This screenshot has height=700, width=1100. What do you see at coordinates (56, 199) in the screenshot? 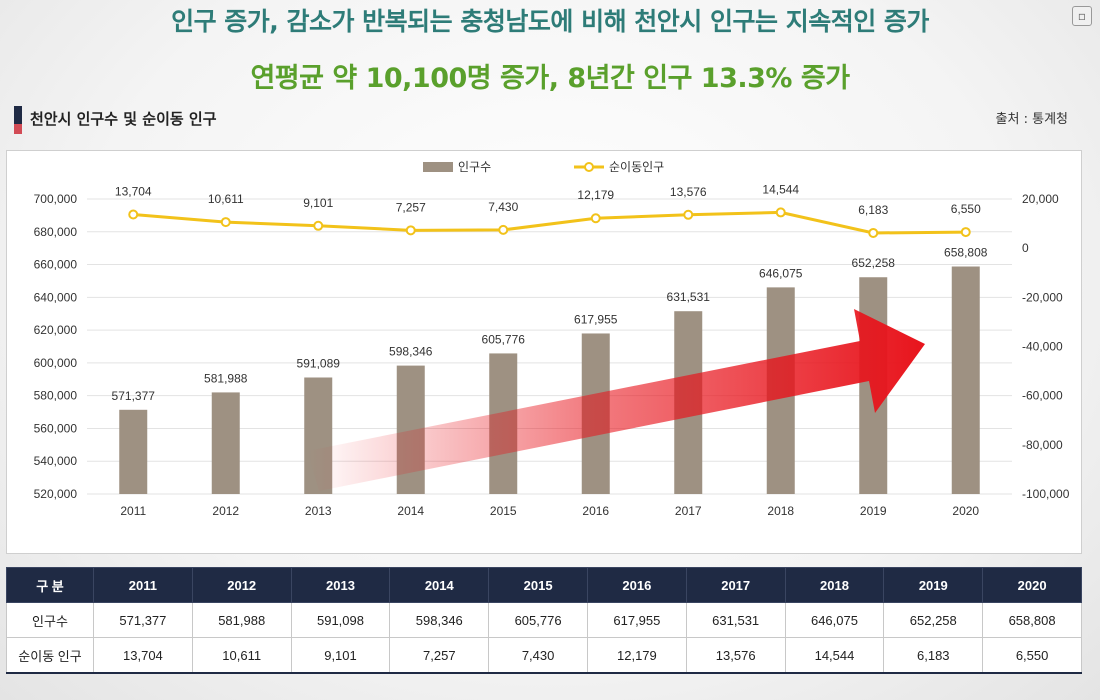
I see `y-left-tick-label: 700,000` at bounding box center [56, 199].